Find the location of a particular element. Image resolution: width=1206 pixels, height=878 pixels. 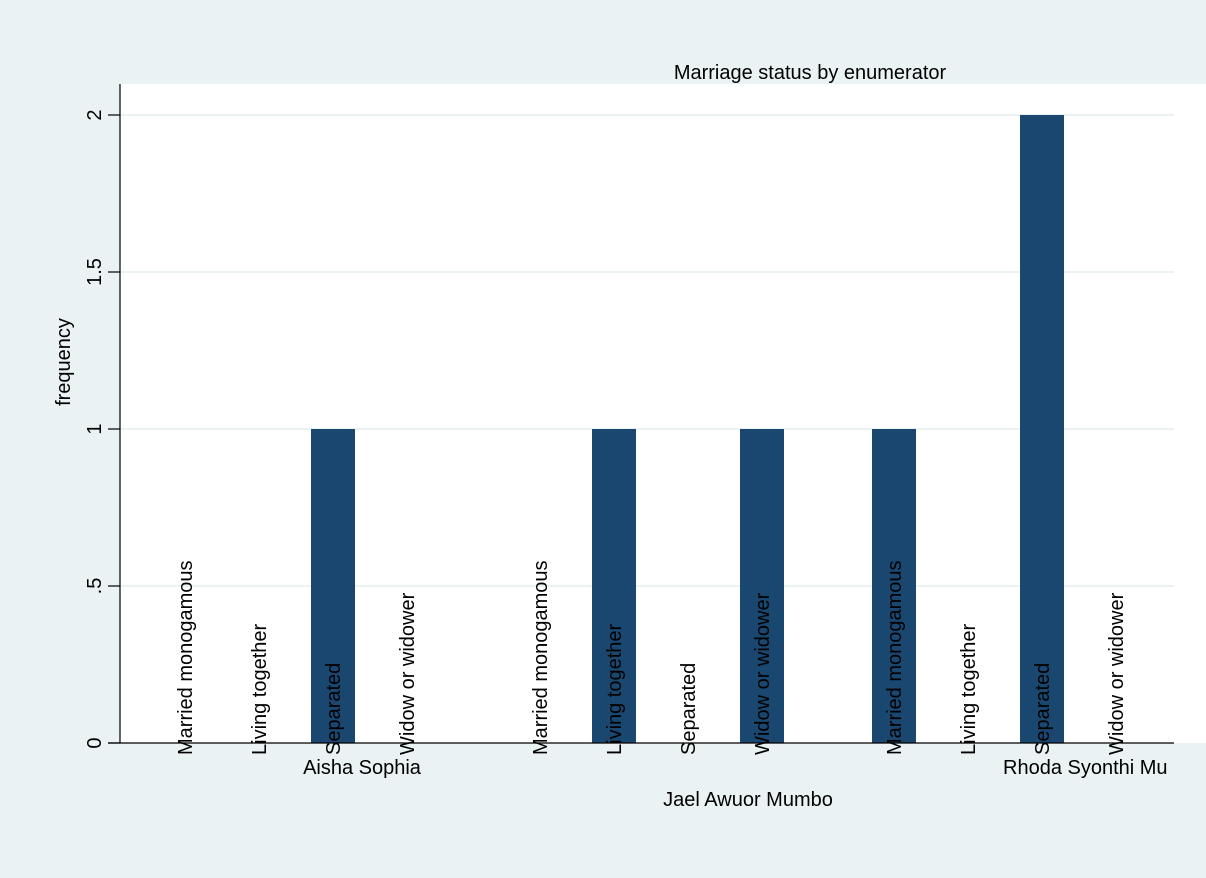

group-label: Rhoda Syonthi Mu is located at coordinates (1085, 768).